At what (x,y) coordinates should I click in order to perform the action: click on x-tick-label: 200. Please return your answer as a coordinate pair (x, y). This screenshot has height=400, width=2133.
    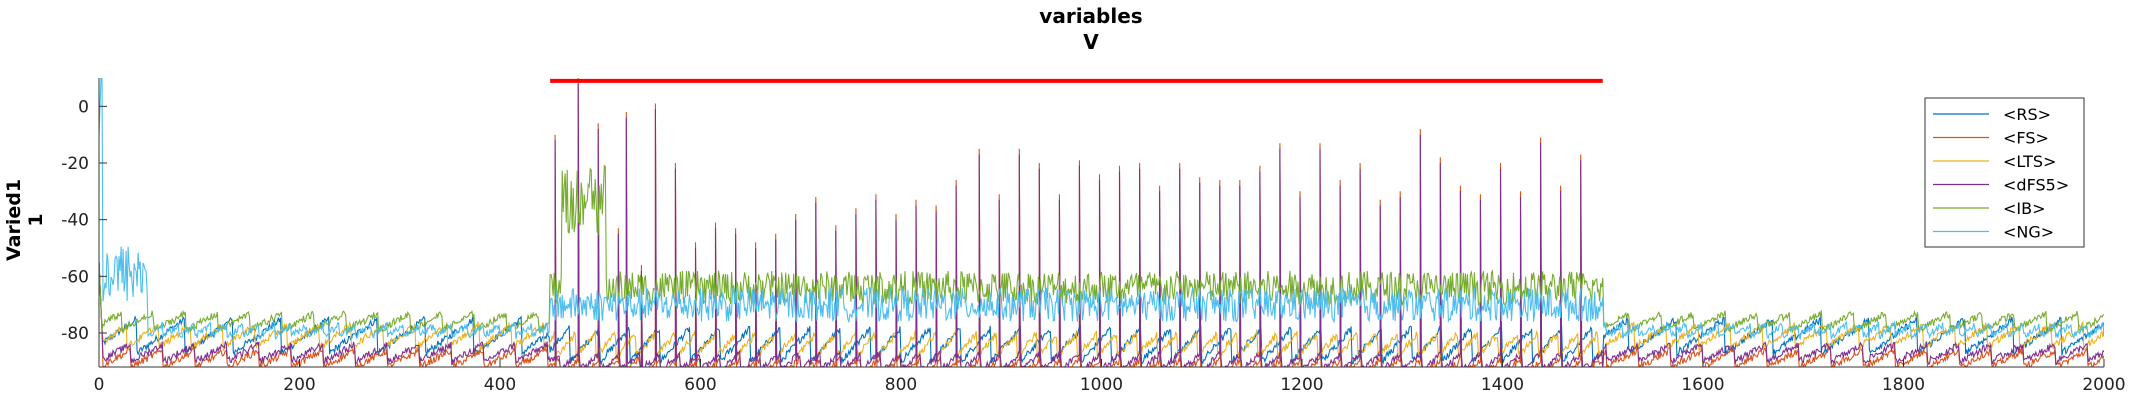
    Looking at the image, I should click on (299, 385).